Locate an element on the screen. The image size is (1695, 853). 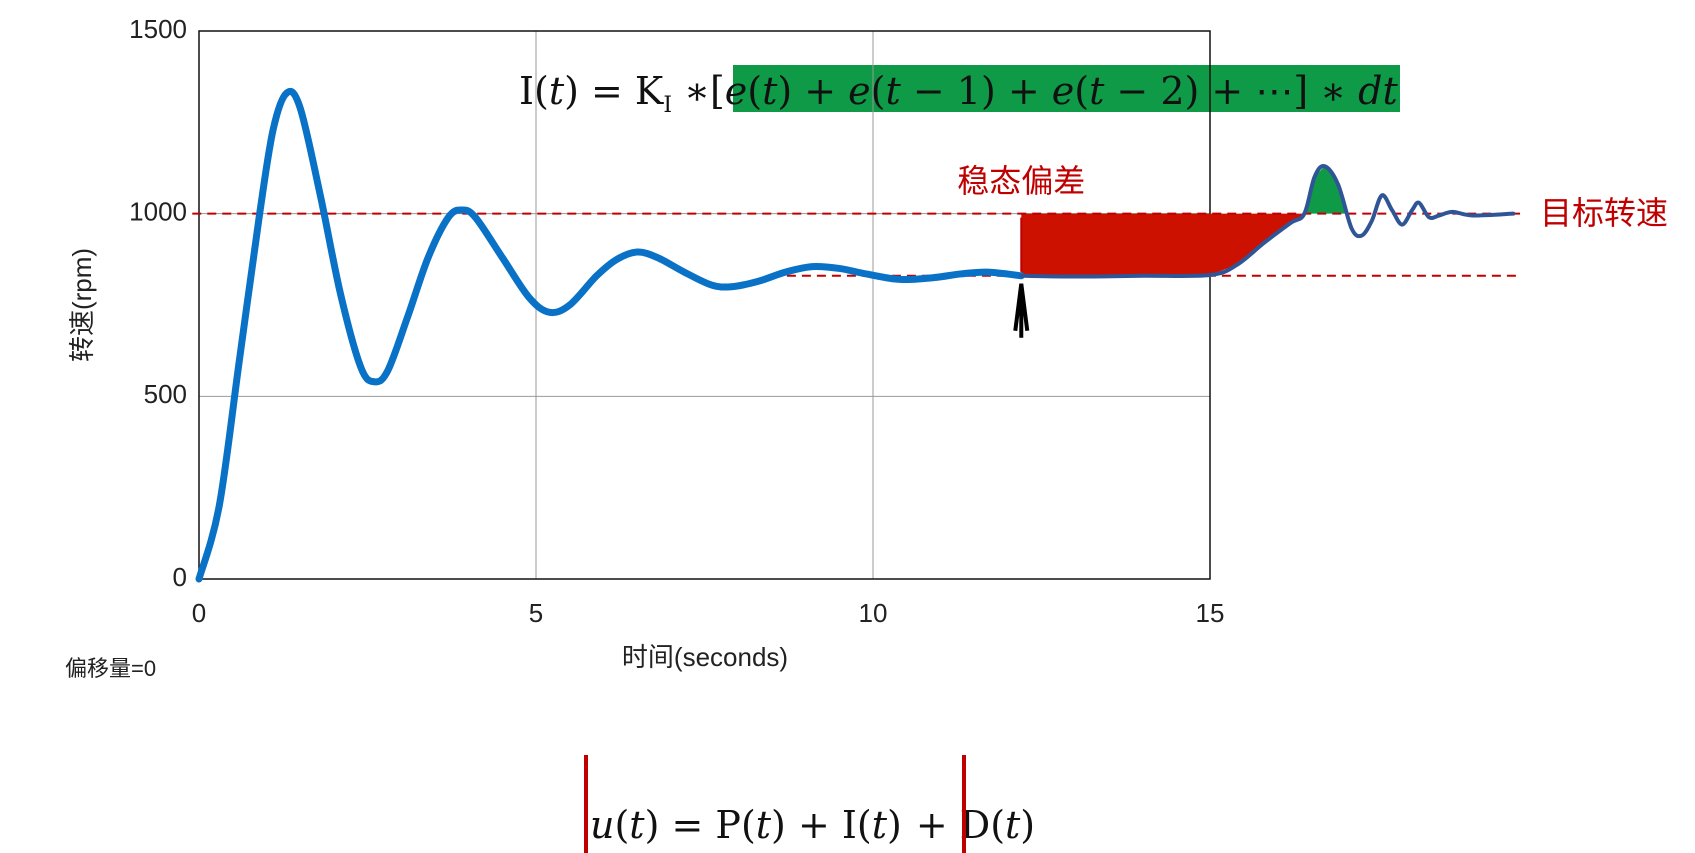
line-series is located at coordinates (1267, 221).